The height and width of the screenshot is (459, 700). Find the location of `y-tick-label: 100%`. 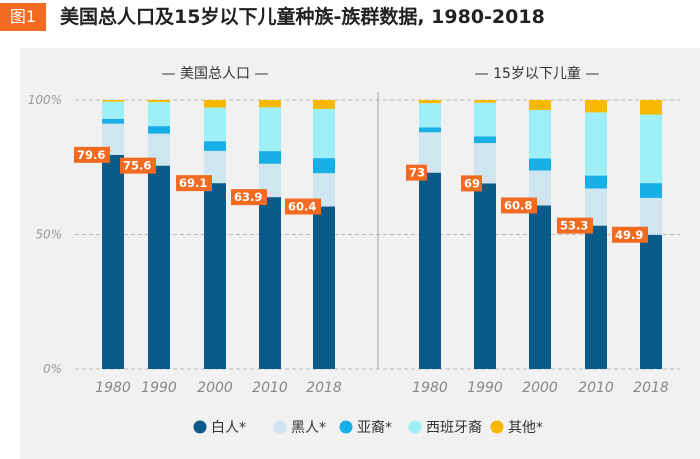

y-tick-label: 100% is located at coordinates (45, 100).